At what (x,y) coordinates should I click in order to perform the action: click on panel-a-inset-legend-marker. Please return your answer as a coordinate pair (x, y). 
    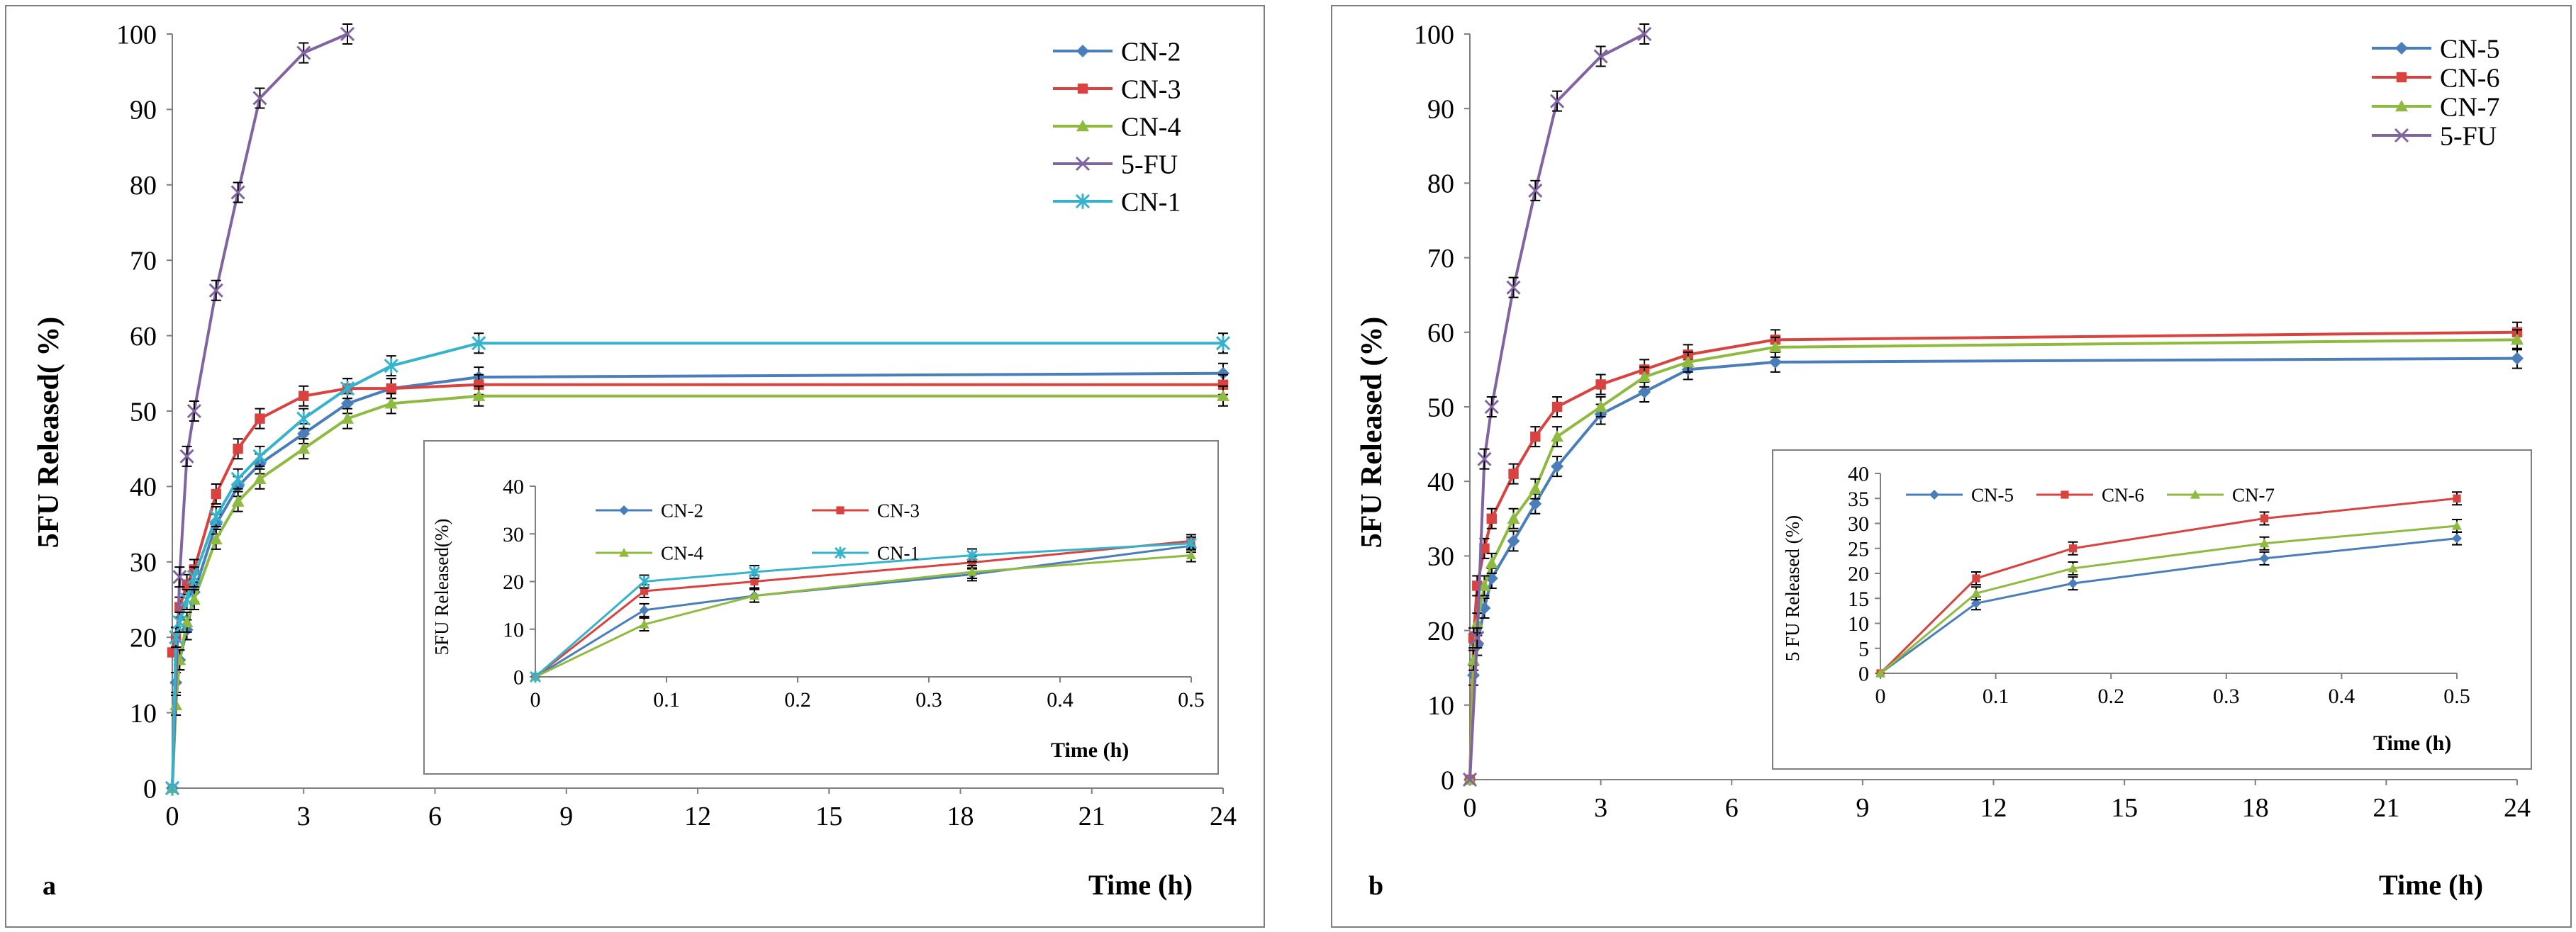
    Looking at the image, I should click on (624, 510).